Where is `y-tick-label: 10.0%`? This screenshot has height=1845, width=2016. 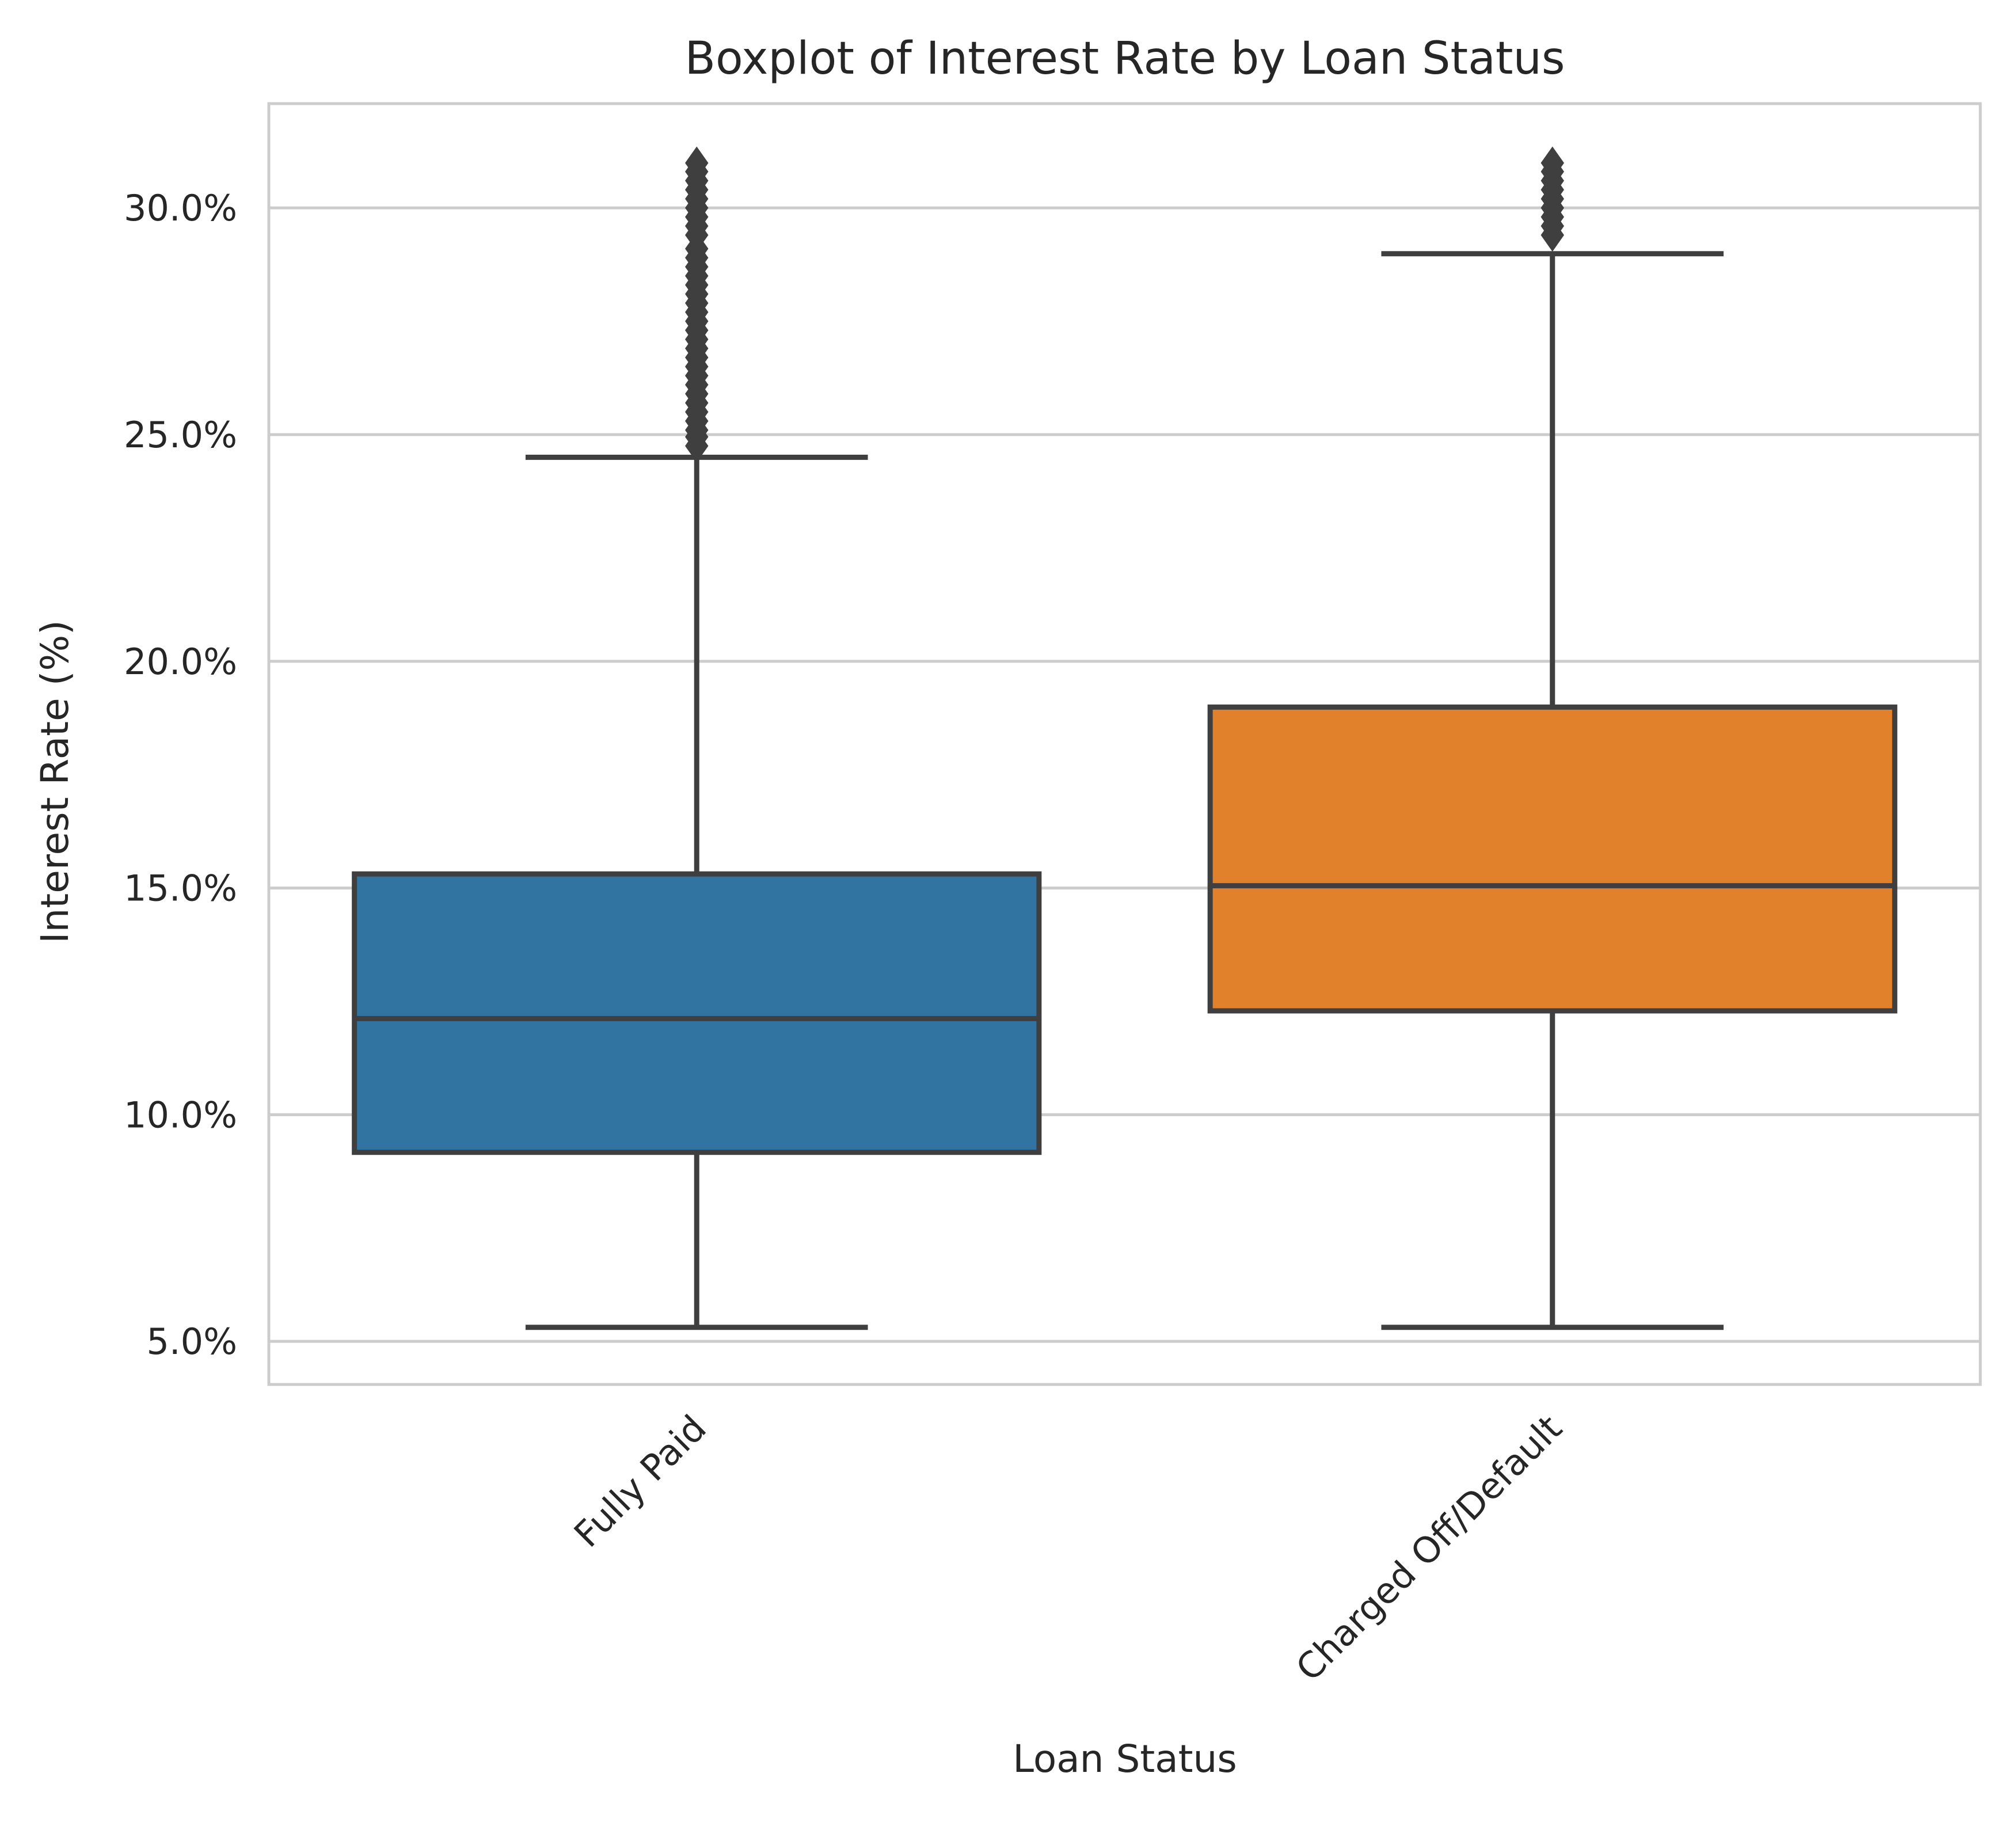 y-tick-label: 10.0% is located at coordinates (180, 1115).